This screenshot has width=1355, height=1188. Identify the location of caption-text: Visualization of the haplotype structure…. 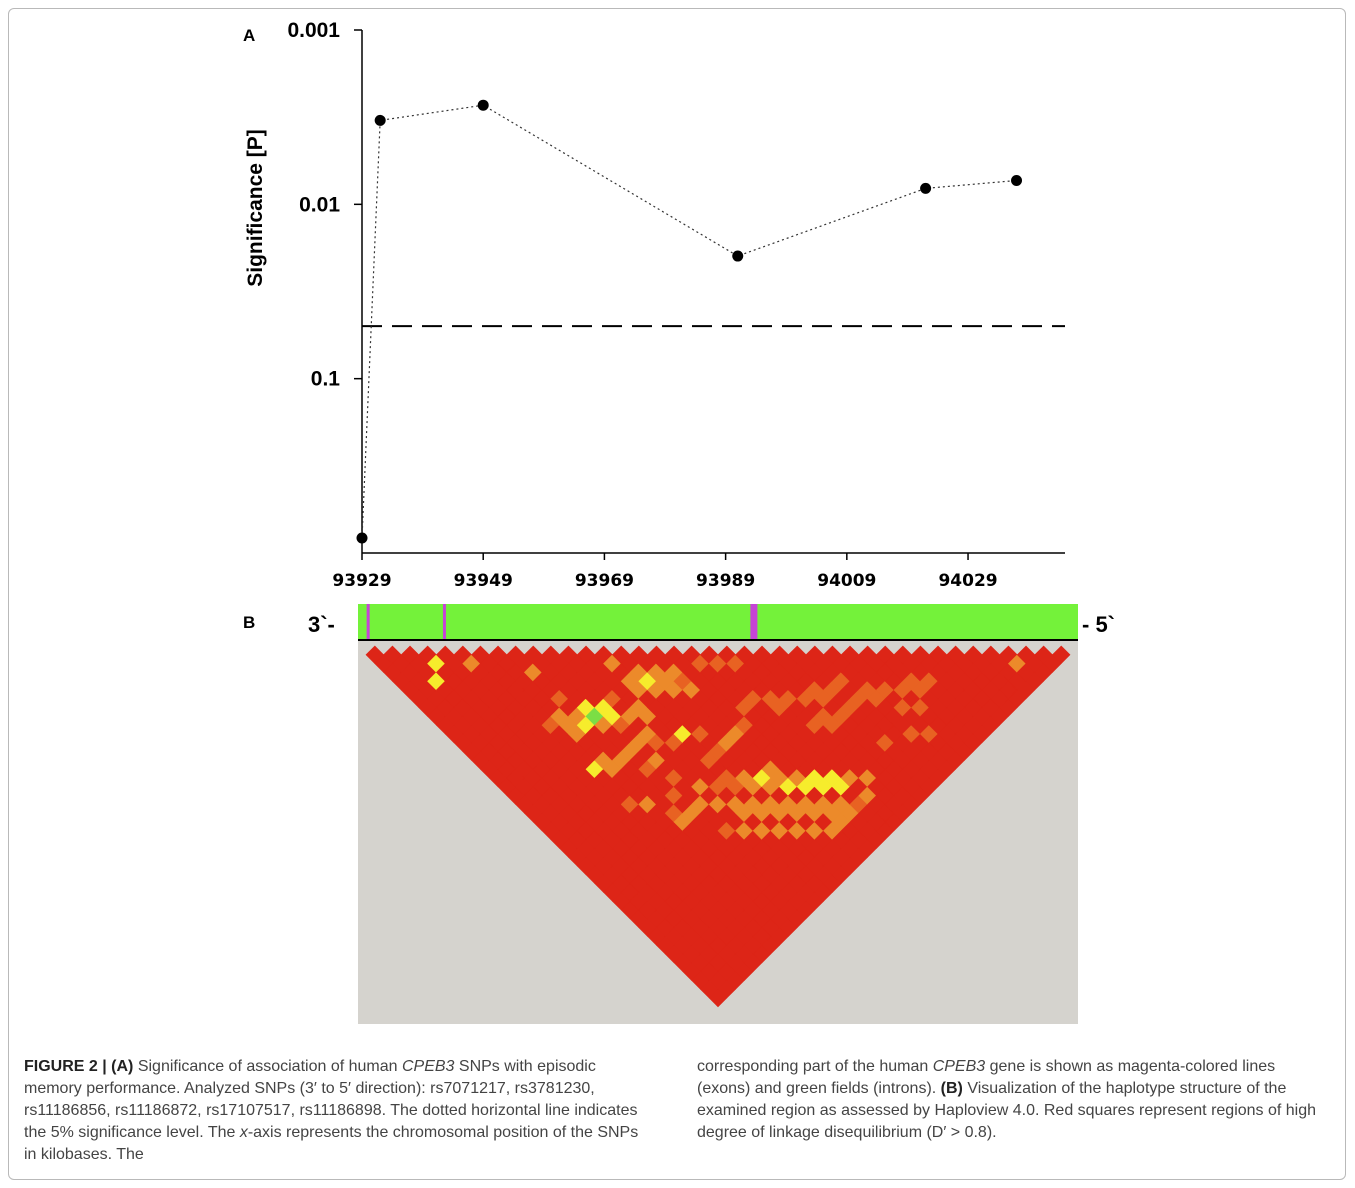
(1007, 1110).